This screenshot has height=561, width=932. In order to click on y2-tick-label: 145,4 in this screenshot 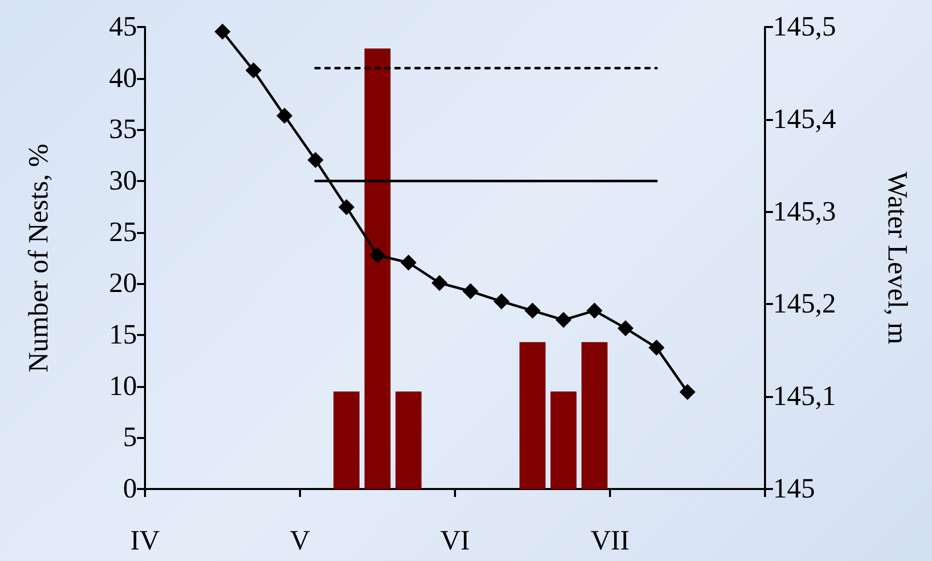, I will do `click(804, 119)`.